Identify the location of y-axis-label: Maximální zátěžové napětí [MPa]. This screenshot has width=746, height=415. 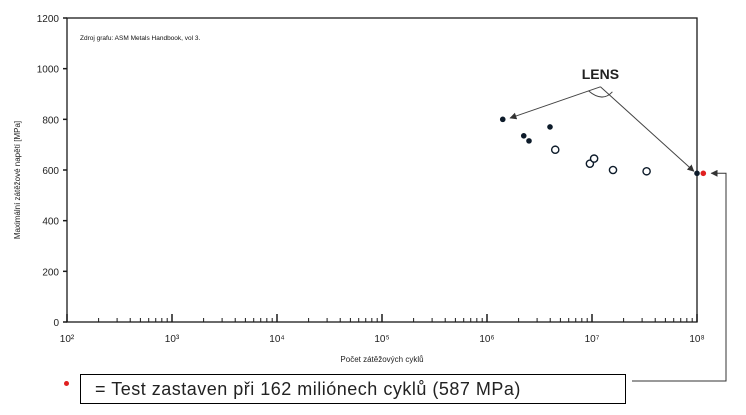
(17, 180).